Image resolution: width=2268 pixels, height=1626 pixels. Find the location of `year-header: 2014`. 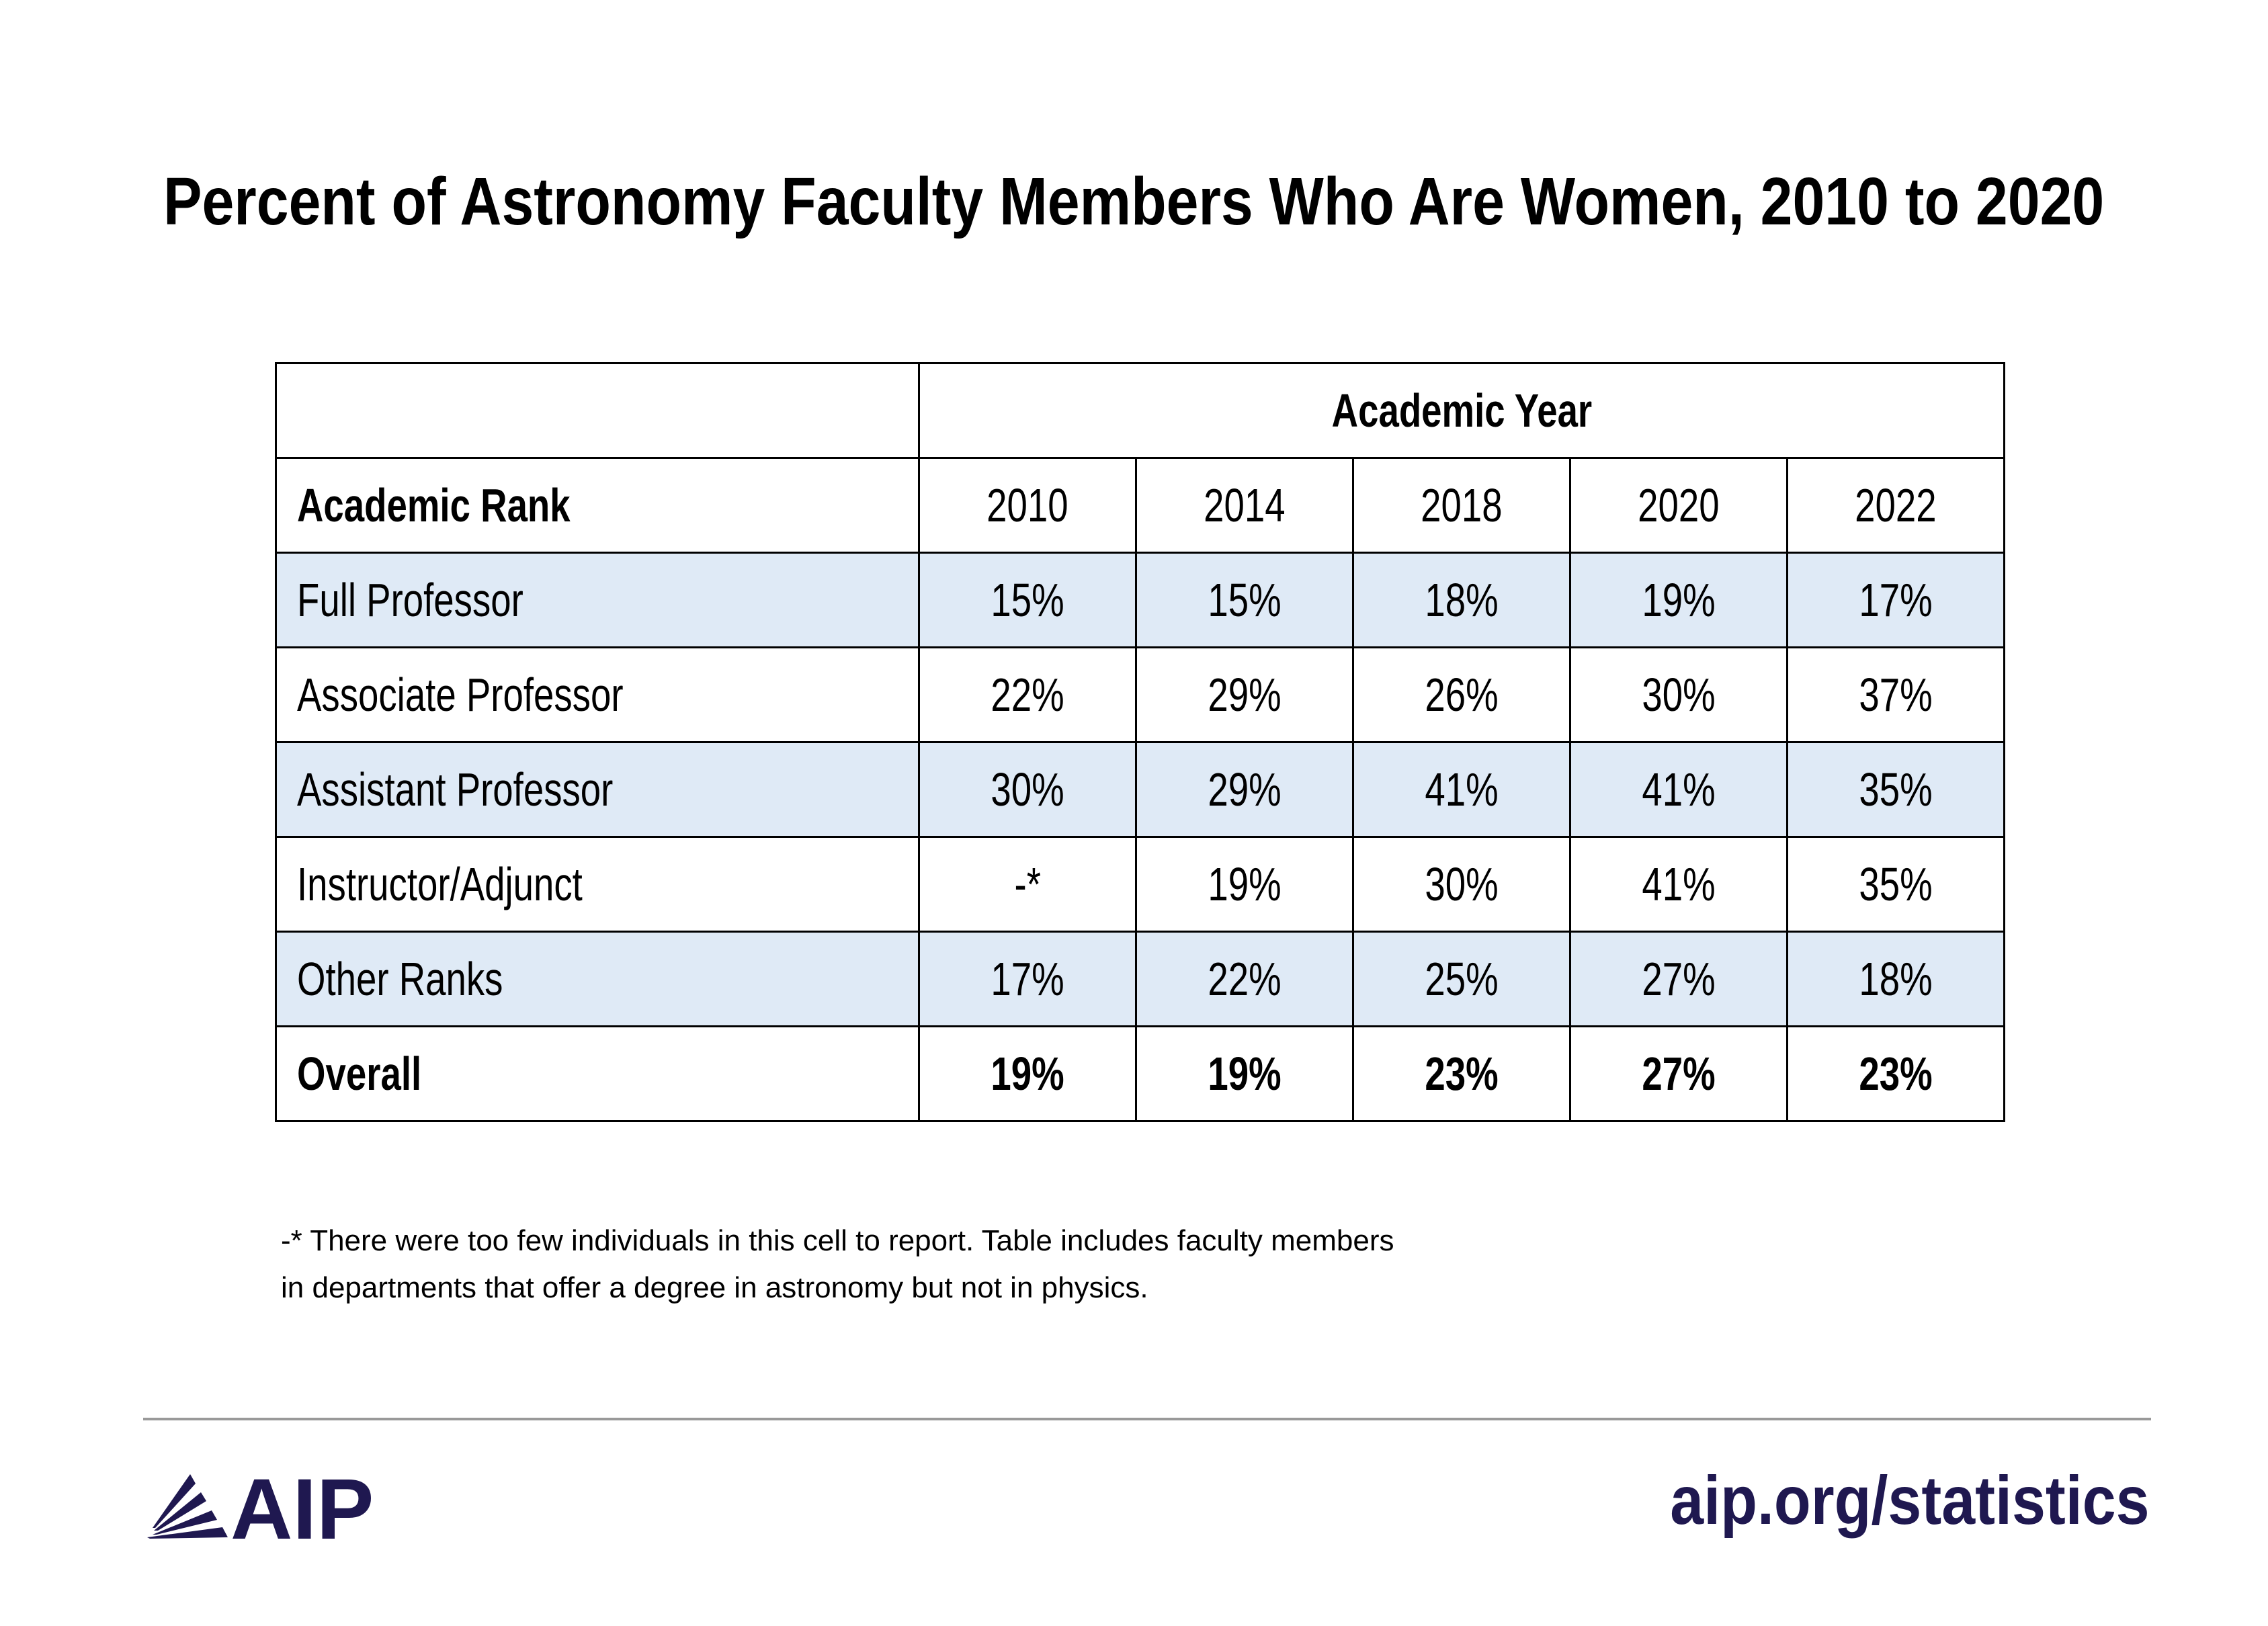

year-header: 2014 is located at coordinates (1244, 506).